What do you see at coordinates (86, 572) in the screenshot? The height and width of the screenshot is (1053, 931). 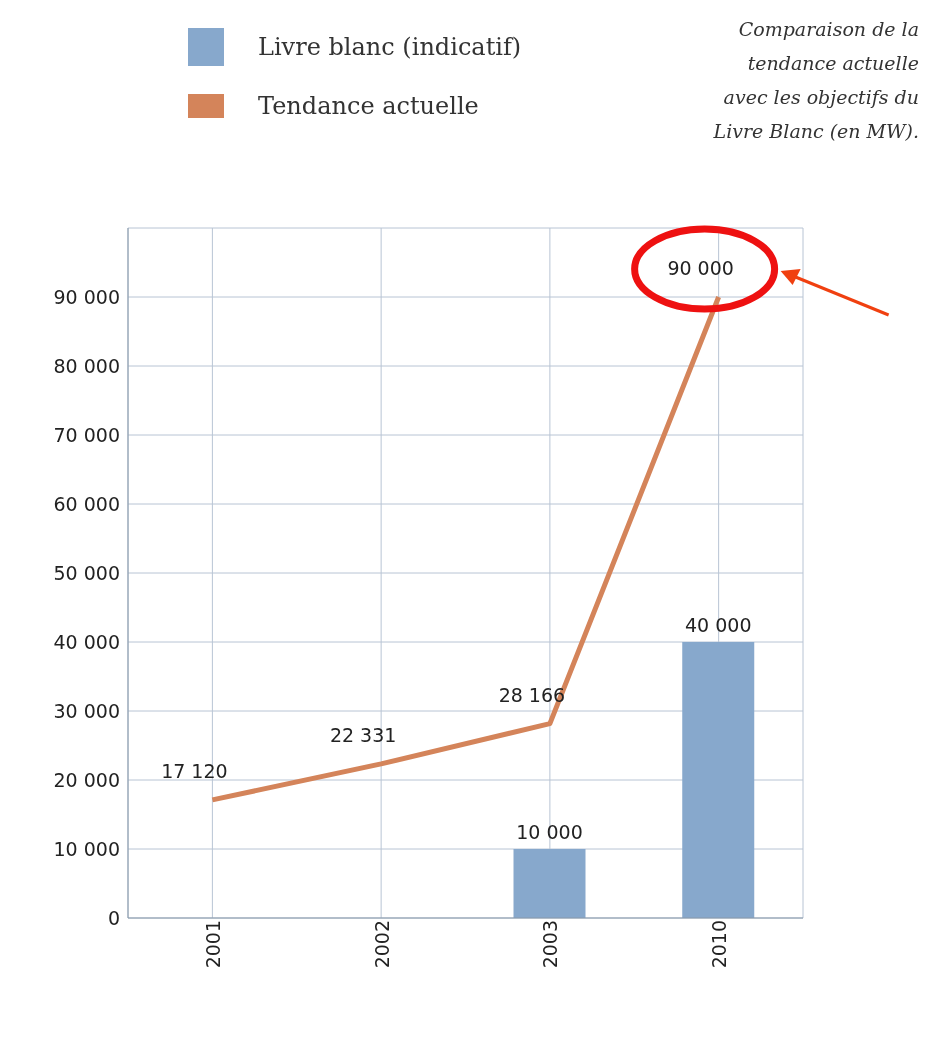 I see `y-tick-label: 50 000` at bounding box center [86, 572].